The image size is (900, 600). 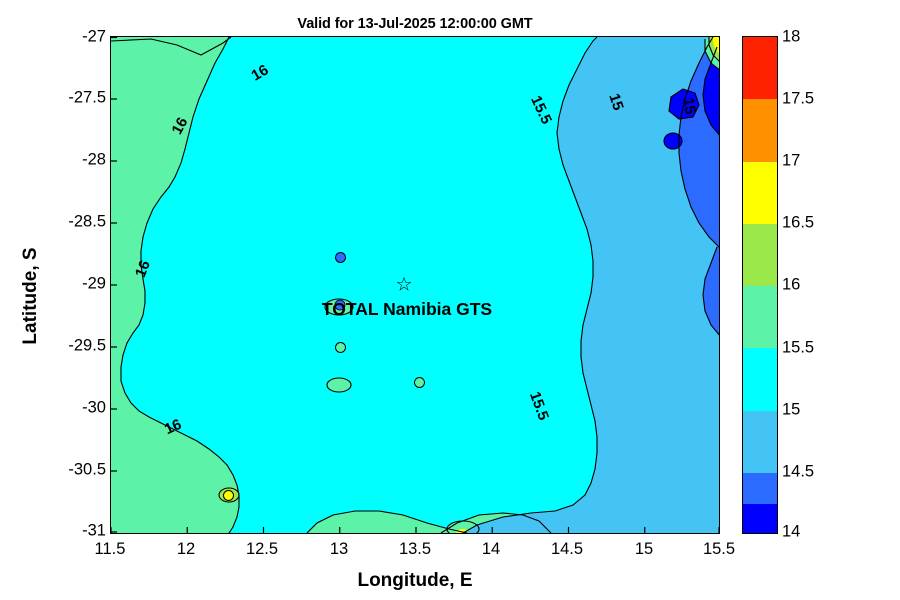 I want to click on contour-16-ne, so click(x=711, y=55).